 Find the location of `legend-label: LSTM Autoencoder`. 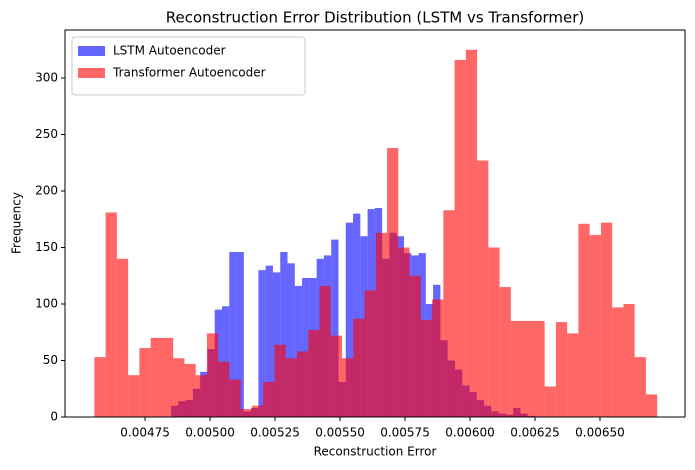

legend-label: LSTM Autoencoder is located at coordinates (169, 51).